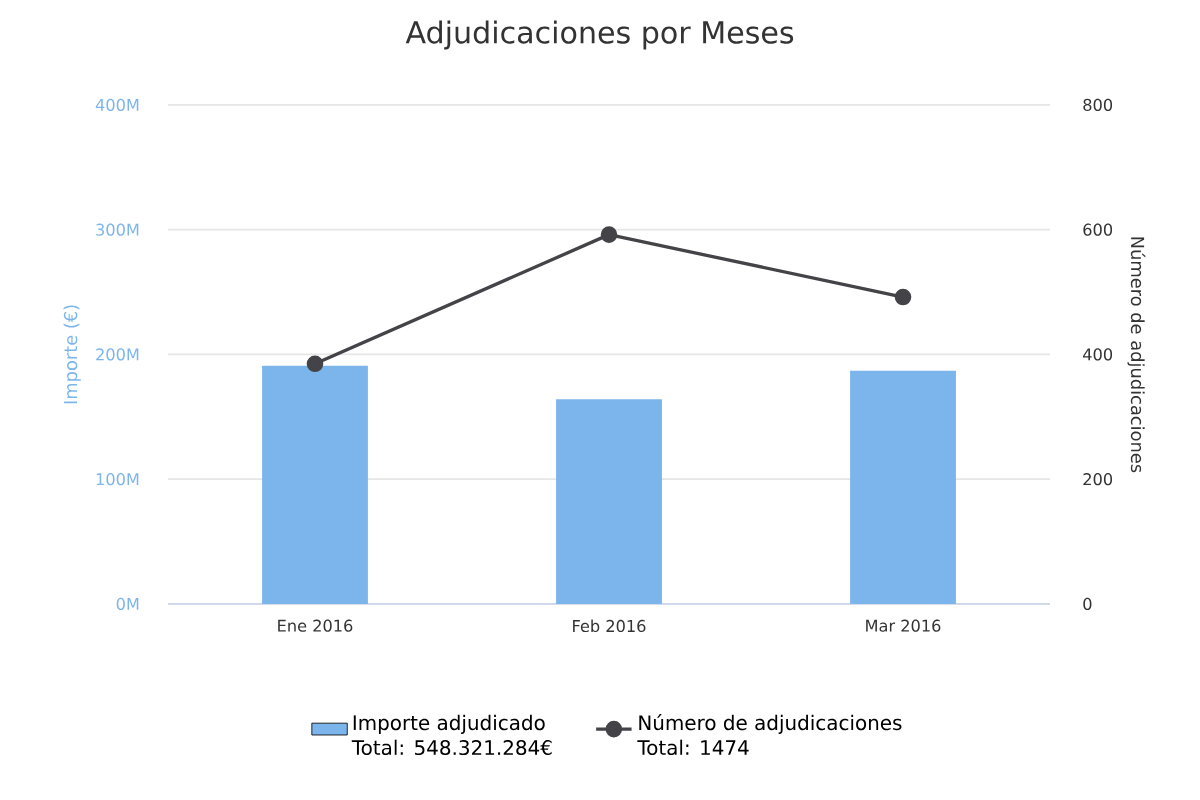  What do you see at coordinates (1136, 355) in the screenshot?
I see `y2-axis-title: Número de adjudicaciones` at bounding box center [1136, 355].